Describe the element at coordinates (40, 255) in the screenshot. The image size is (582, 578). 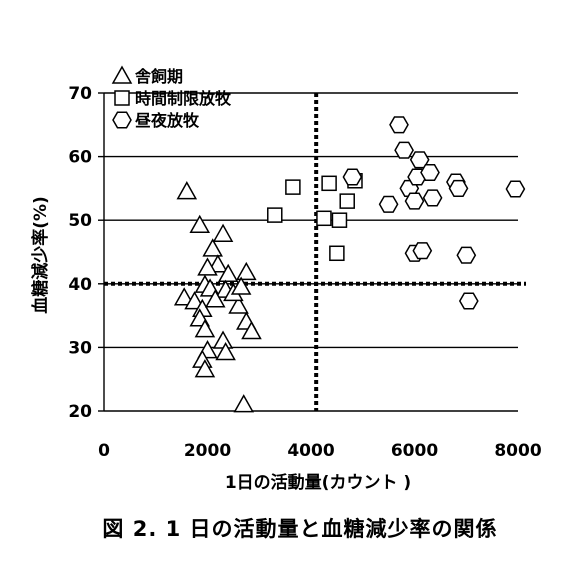
I see `y-axis-title: 血糖減少率(%)` at that location.